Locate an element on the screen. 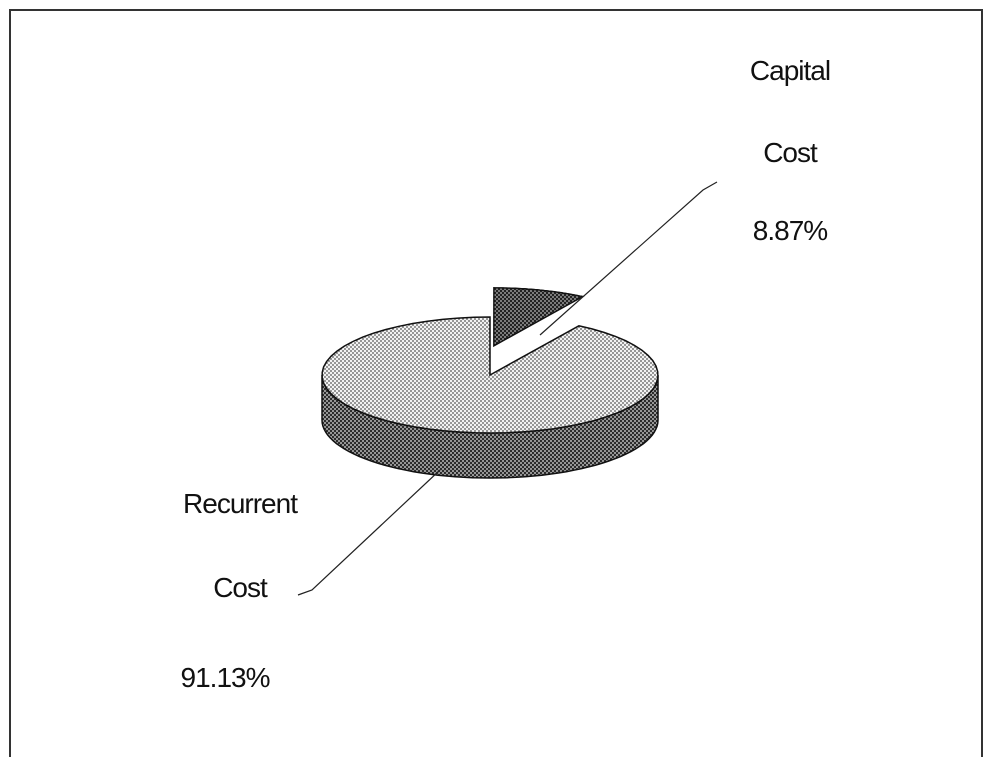 This screenshot has width=983, height=757. label-line: Capital is located at coordinates (790, 70).